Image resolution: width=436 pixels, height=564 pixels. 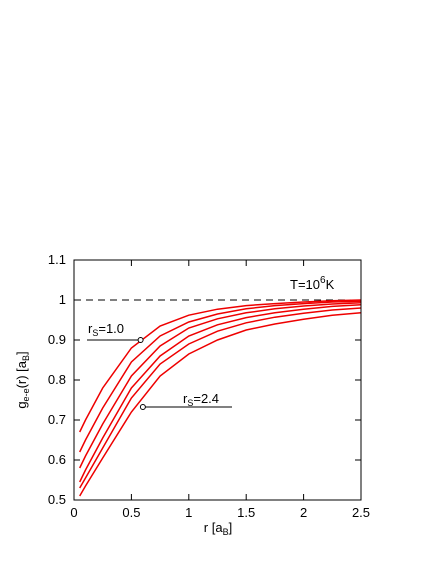 I want to click on x-tick-label: 2, so click(x=303, y=512).